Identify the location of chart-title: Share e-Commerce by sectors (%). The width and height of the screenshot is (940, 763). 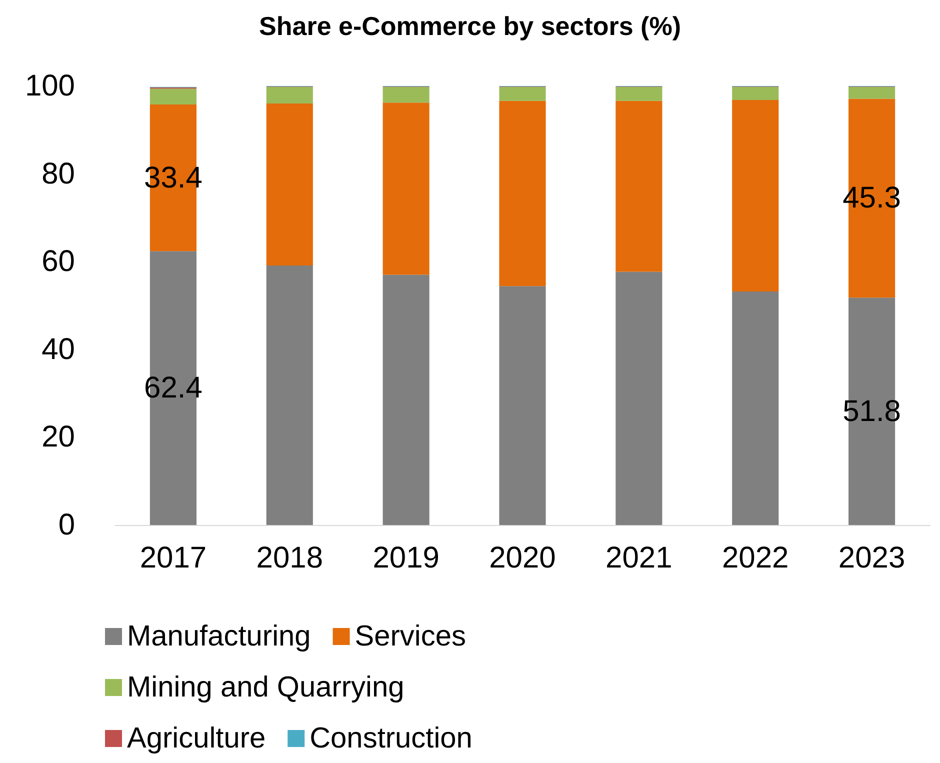
(470, 26).